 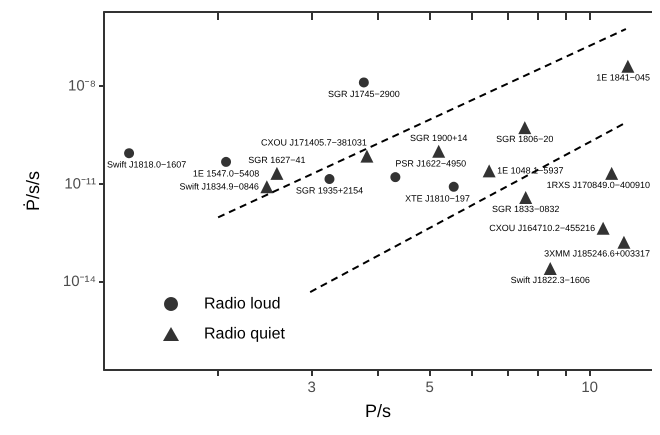 What do you see at coordinates (312, 387) in the screenshot?
I see `x-tick-label: 3` at bounding box center [312, 387].